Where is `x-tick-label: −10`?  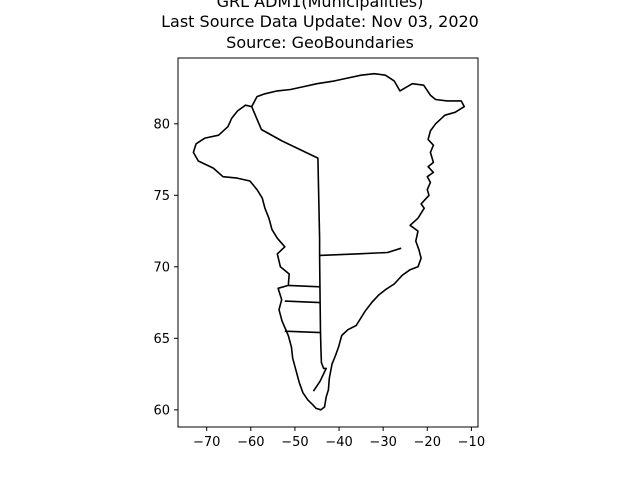
x-tick-label: −10 is located at coordinates (471, 442).